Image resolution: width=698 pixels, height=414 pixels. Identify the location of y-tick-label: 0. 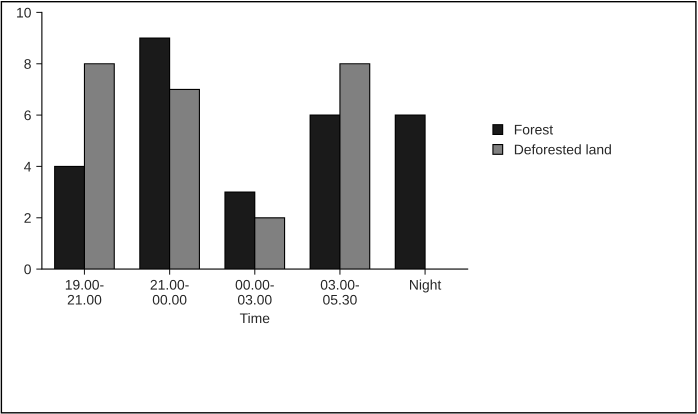
(27, 269).